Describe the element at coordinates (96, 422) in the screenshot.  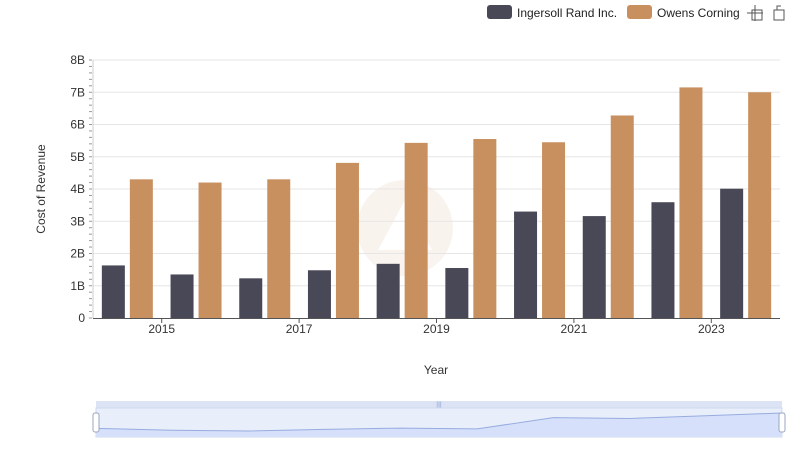
I see `navigator-left-handle` at that location.